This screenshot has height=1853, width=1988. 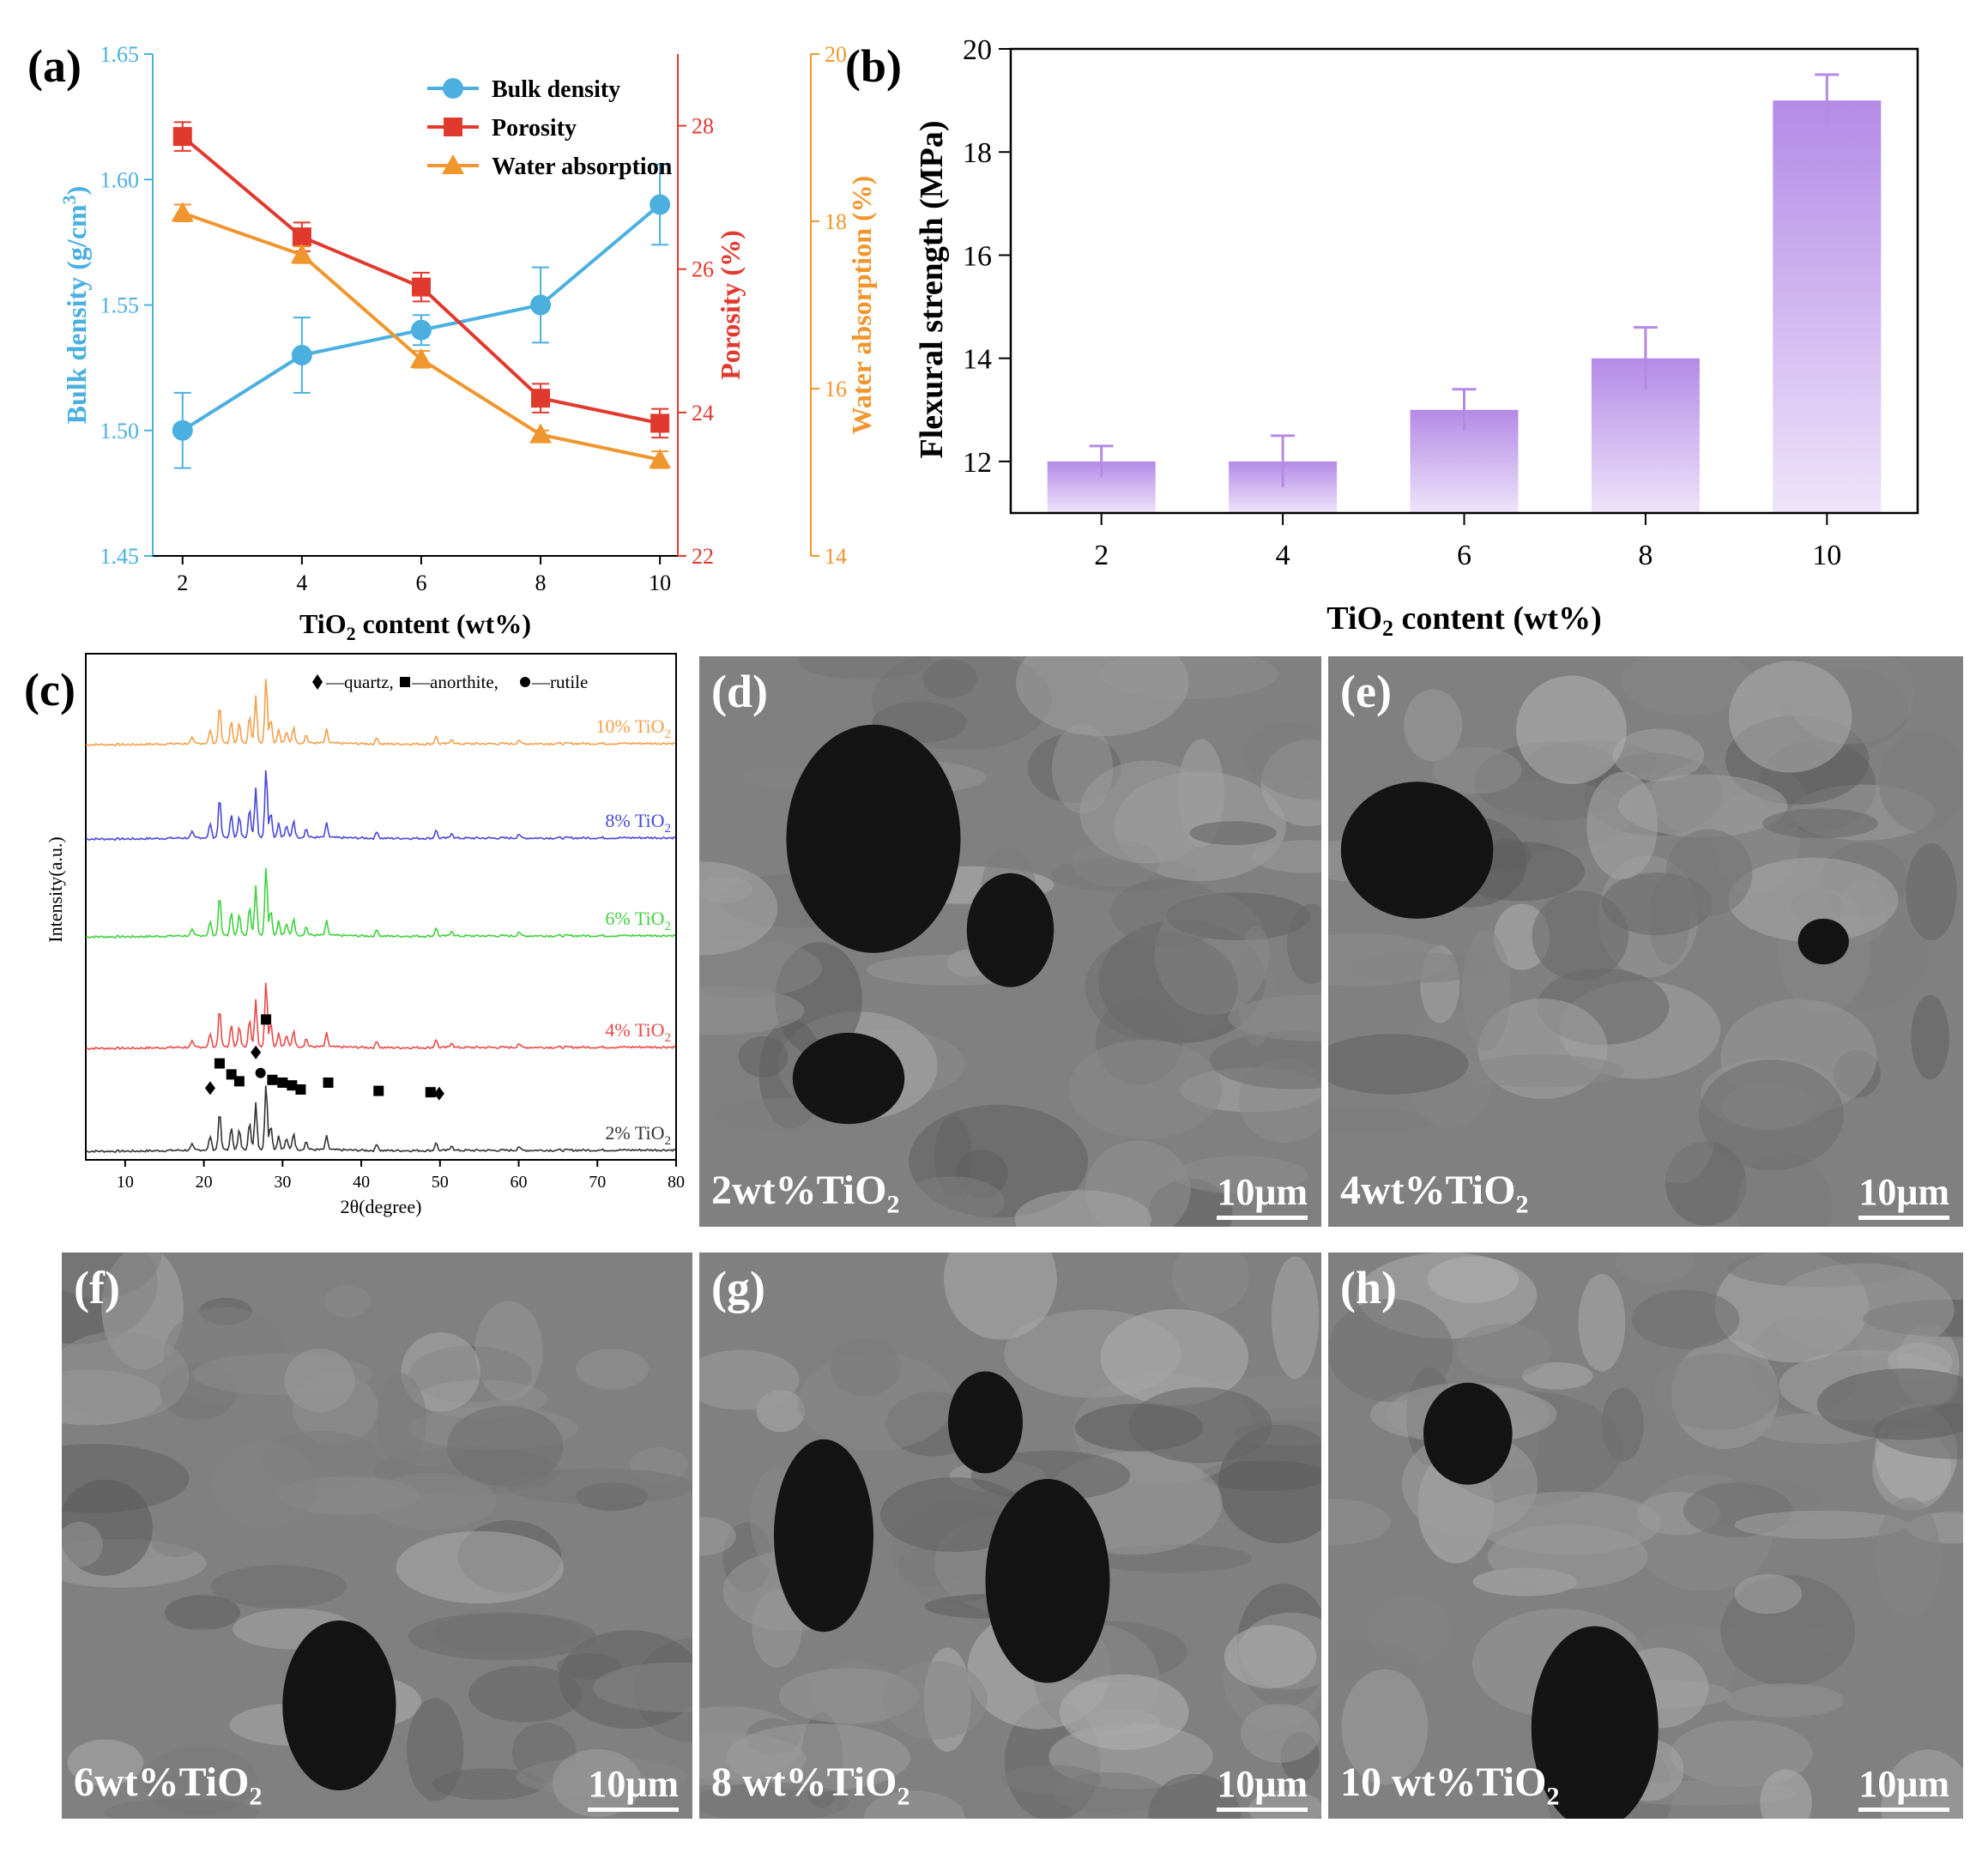 I want to click on c-x-tick-label: 40, so click(x=361, y=1182).